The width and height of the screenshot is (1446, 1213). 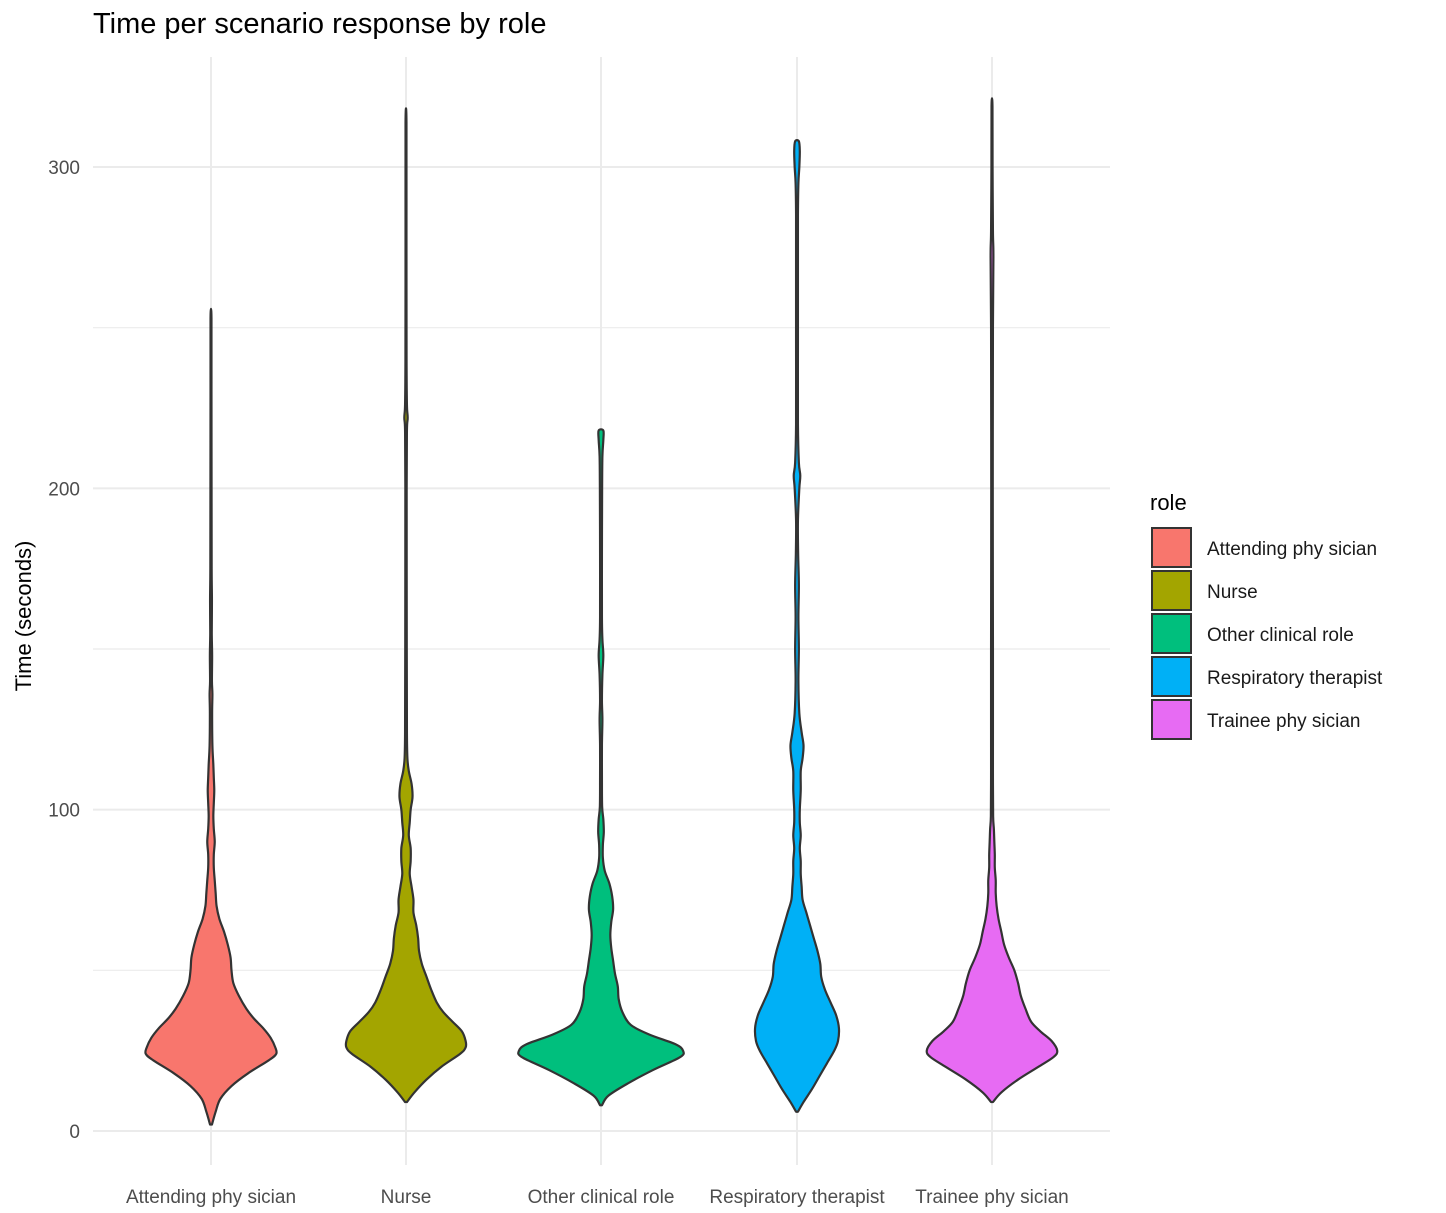 I want to click on x-tick-label: Nurse, so click(x=406, y=1197).